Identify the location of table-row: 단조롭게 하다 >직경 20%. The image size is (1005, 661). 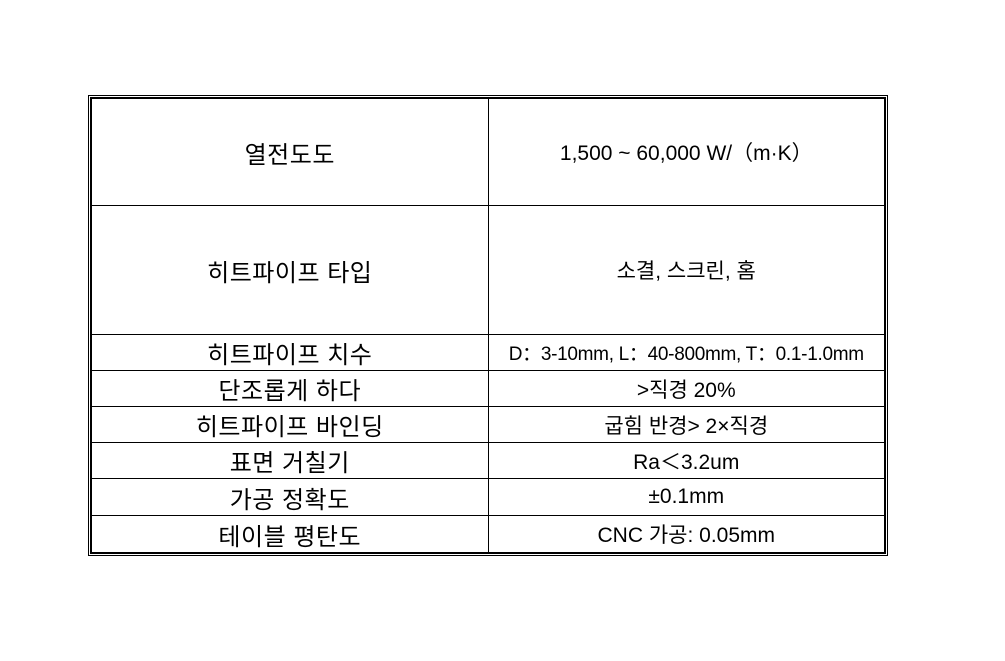
(488, 388).